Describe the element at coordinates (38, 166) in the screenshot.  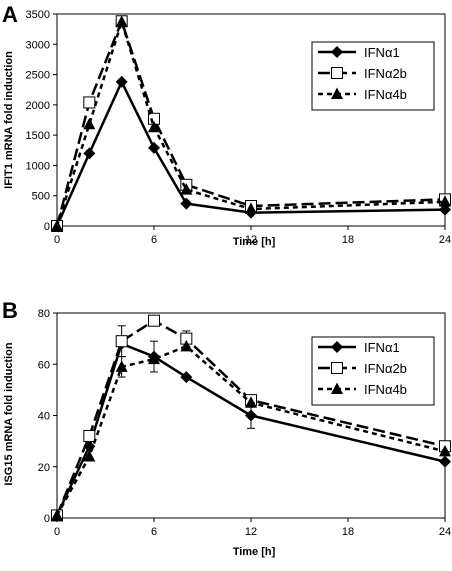
I see `y-tick-label: 1000` at that location.